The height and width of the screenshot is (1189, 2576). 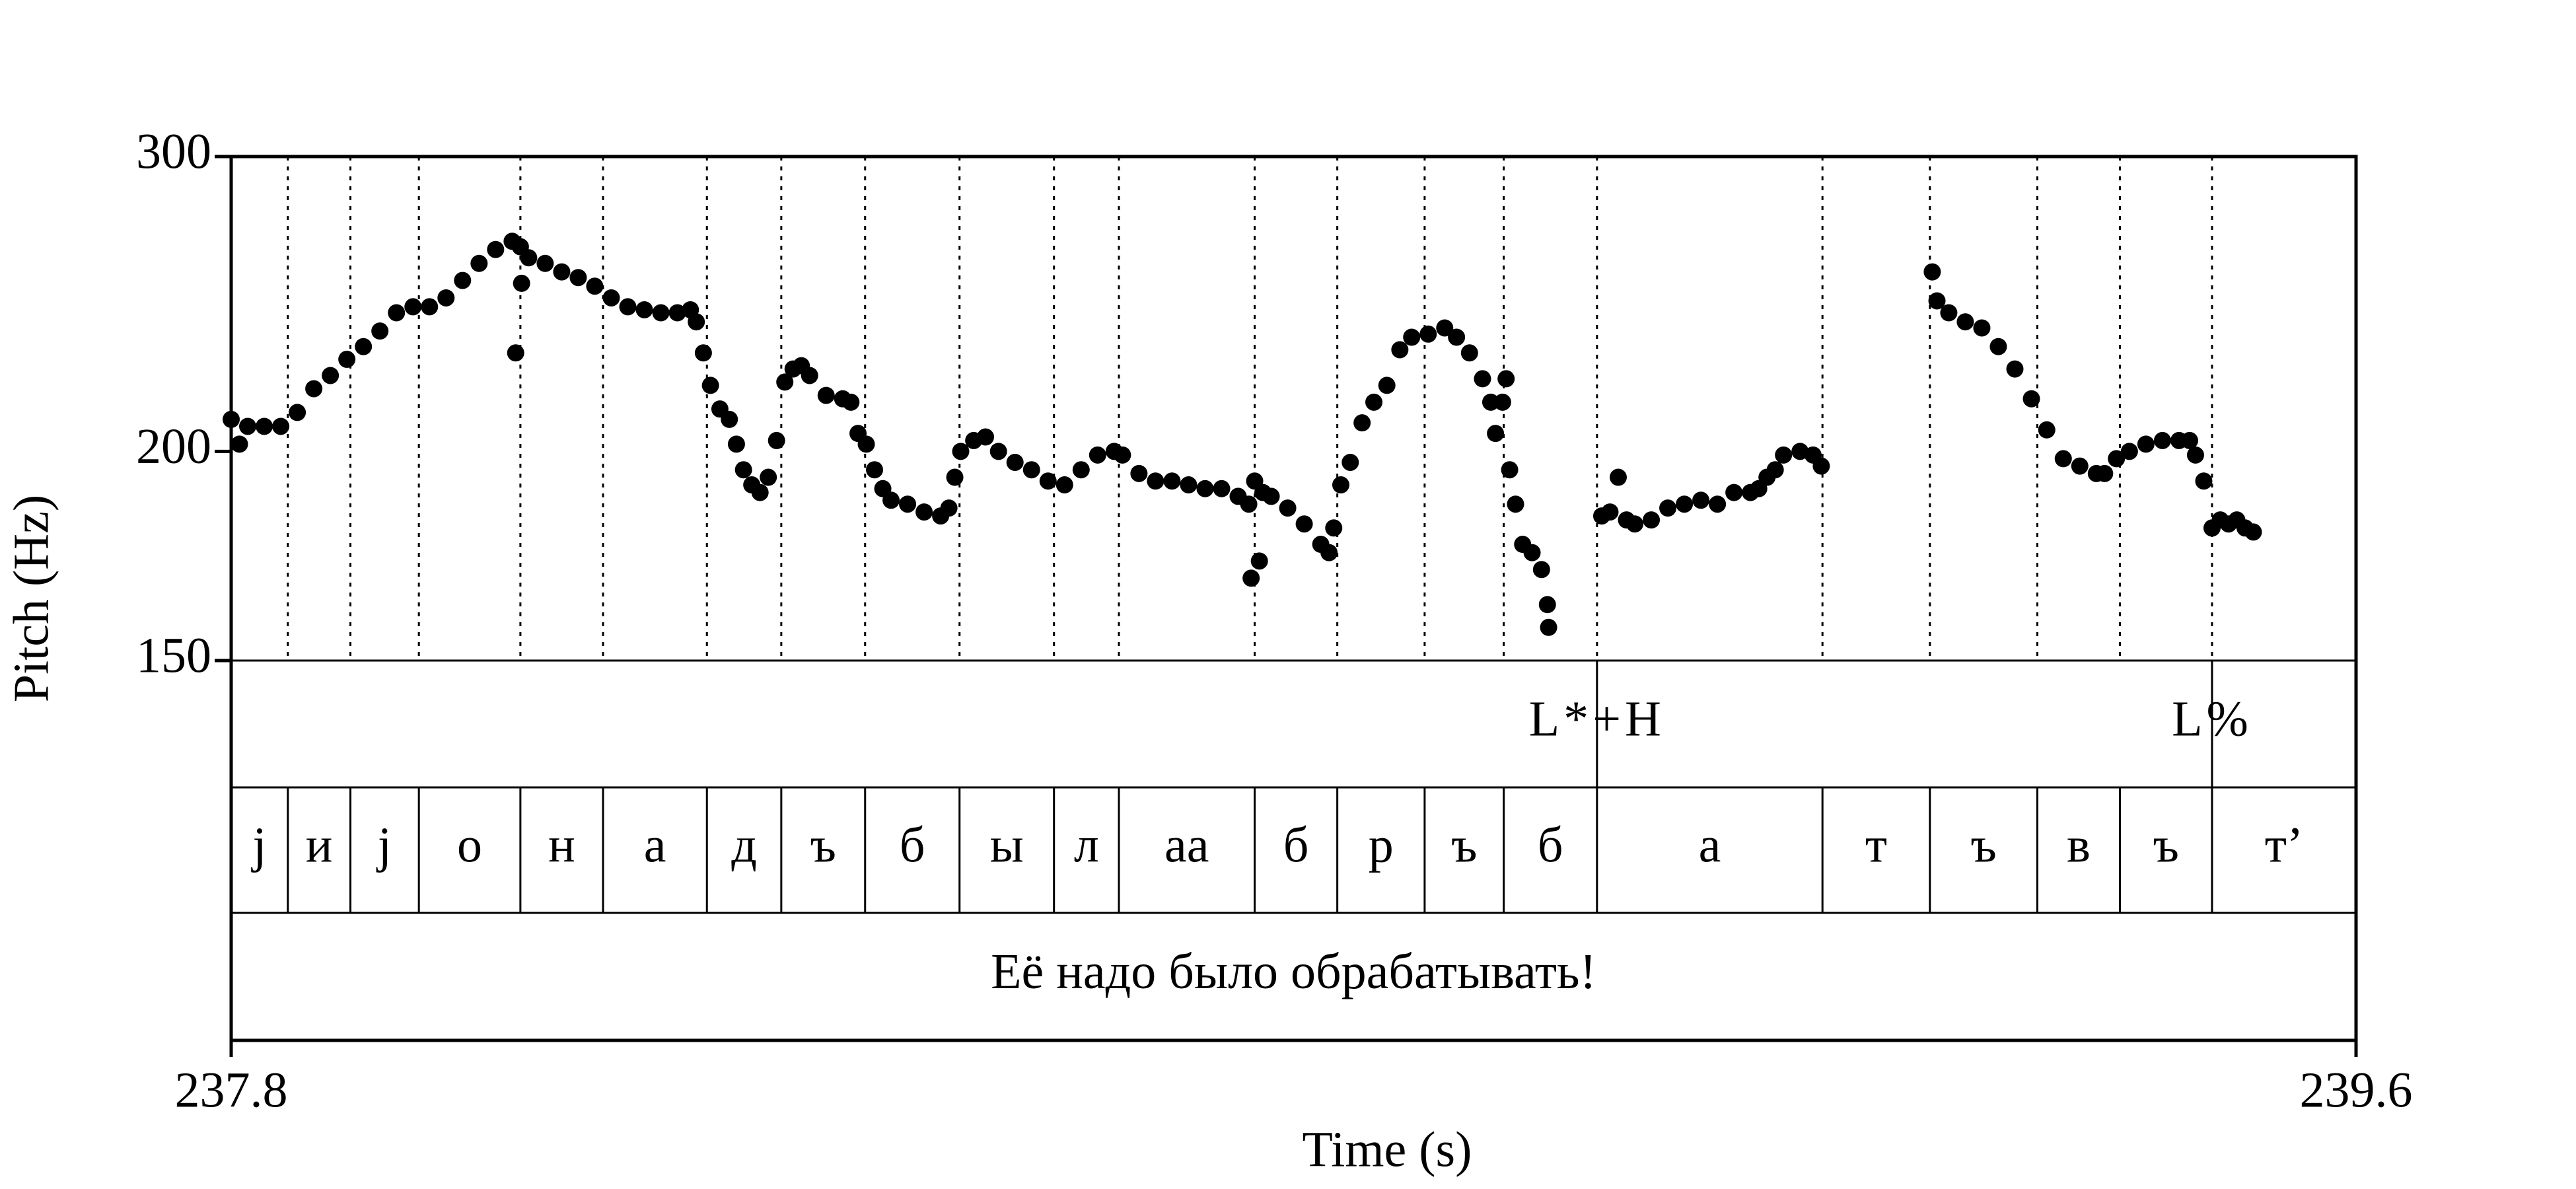 What do you see at coordinates (258, 845) in the screenshot?
I see `segment-label: j` at bounding box center [258, 845].